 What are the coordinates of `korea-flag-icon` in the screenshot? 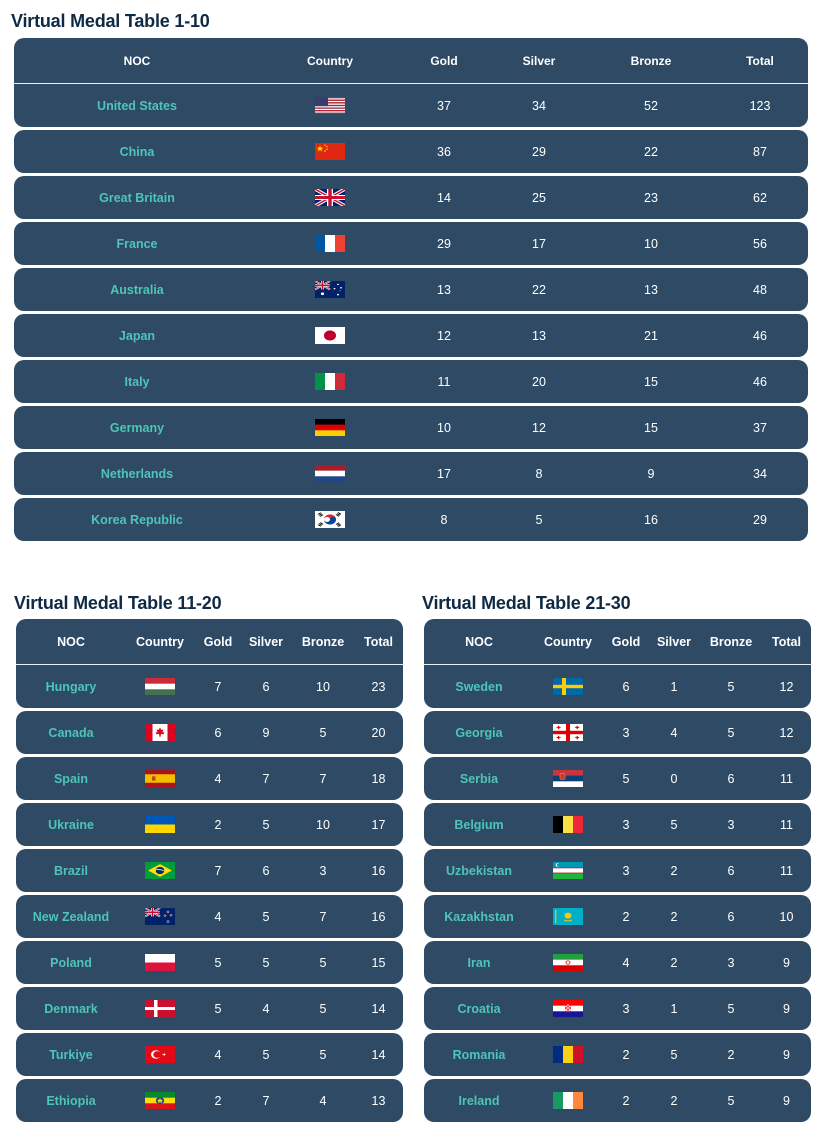 It's located at (330, 519).